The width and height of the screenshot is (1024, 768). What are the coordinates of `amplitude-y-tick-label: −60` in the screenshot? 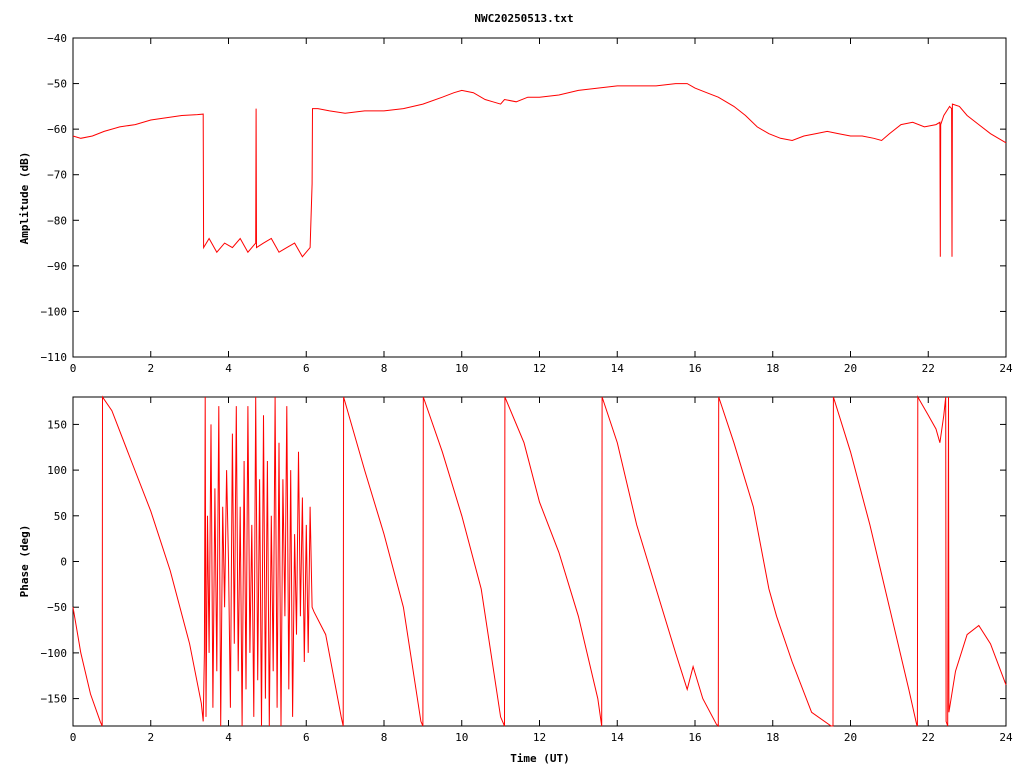 It's located at (57, 129).